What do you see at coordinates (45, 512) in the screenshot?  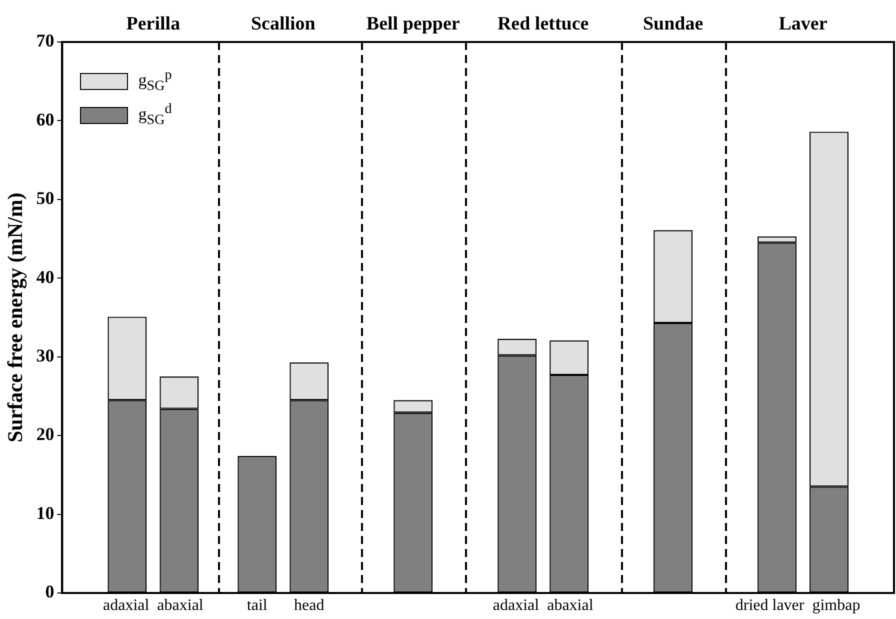 I see `y-tick-label: 10` at bounding box center [45, 512].